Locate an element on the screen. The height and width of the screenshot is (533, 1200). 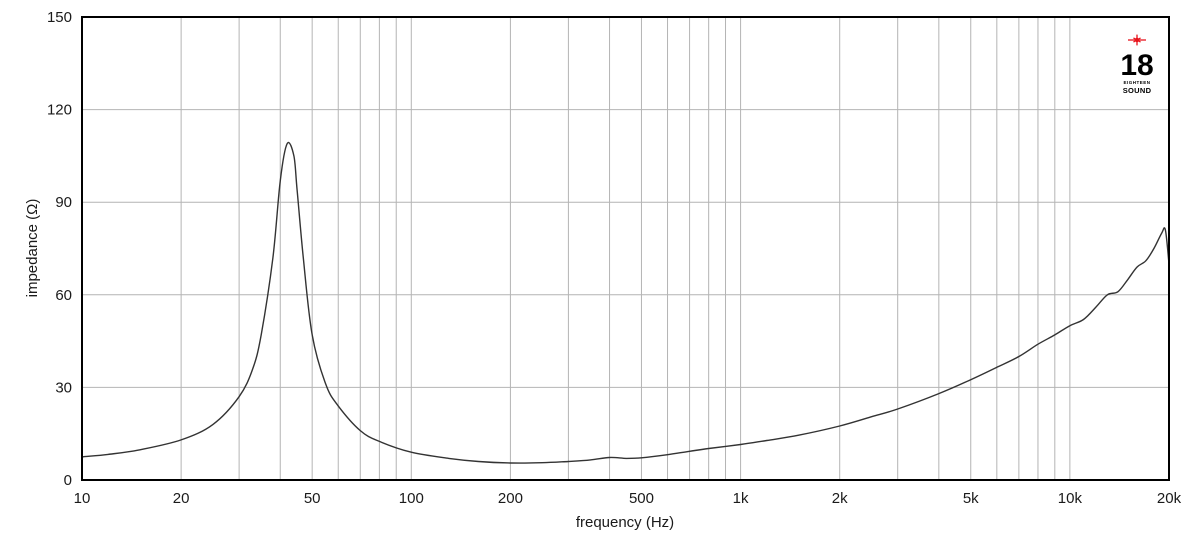
logo-number: 18 is located at coordinates (1136, 65).